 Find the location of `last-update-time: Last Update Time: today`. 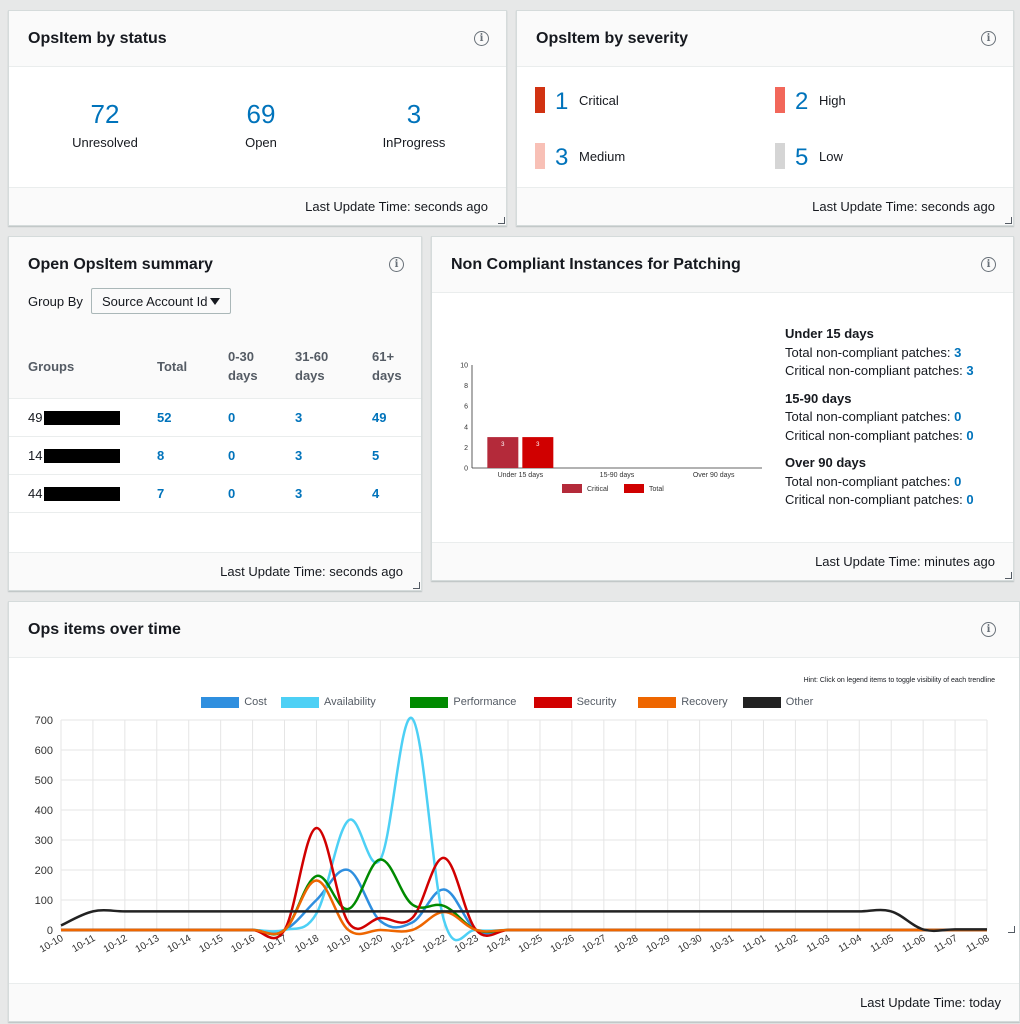

last-update-time: Last Update Time: today is located at coordinates (930, 1002).